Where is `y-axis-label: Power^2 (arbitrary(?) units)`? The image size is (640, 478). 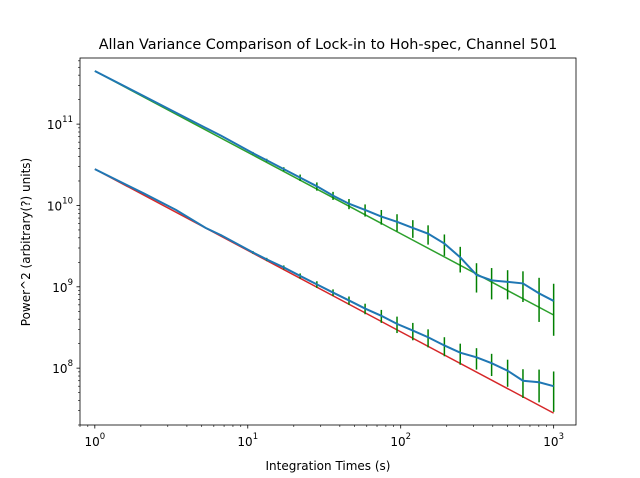
y-axis-label: Power^2 (arbitrary(?) units) is located at coordinates (26, 242).